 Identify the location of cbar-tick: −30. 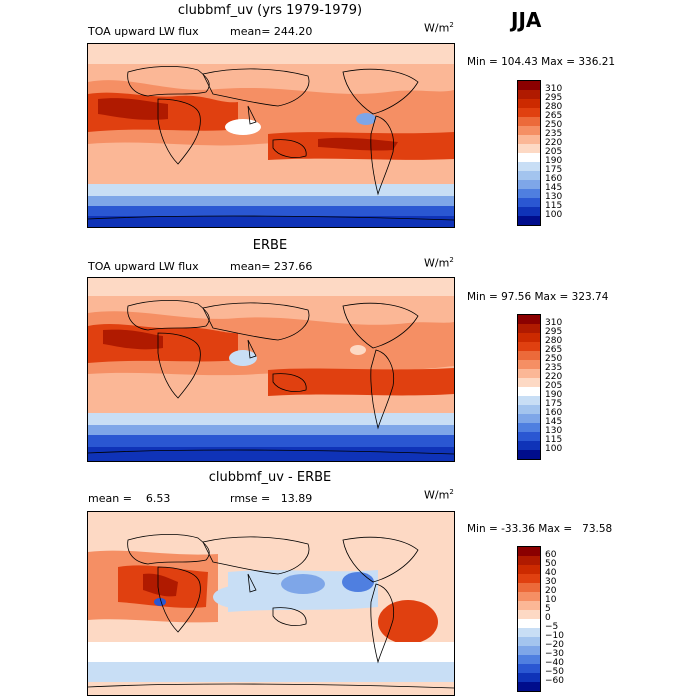
(554, 654).